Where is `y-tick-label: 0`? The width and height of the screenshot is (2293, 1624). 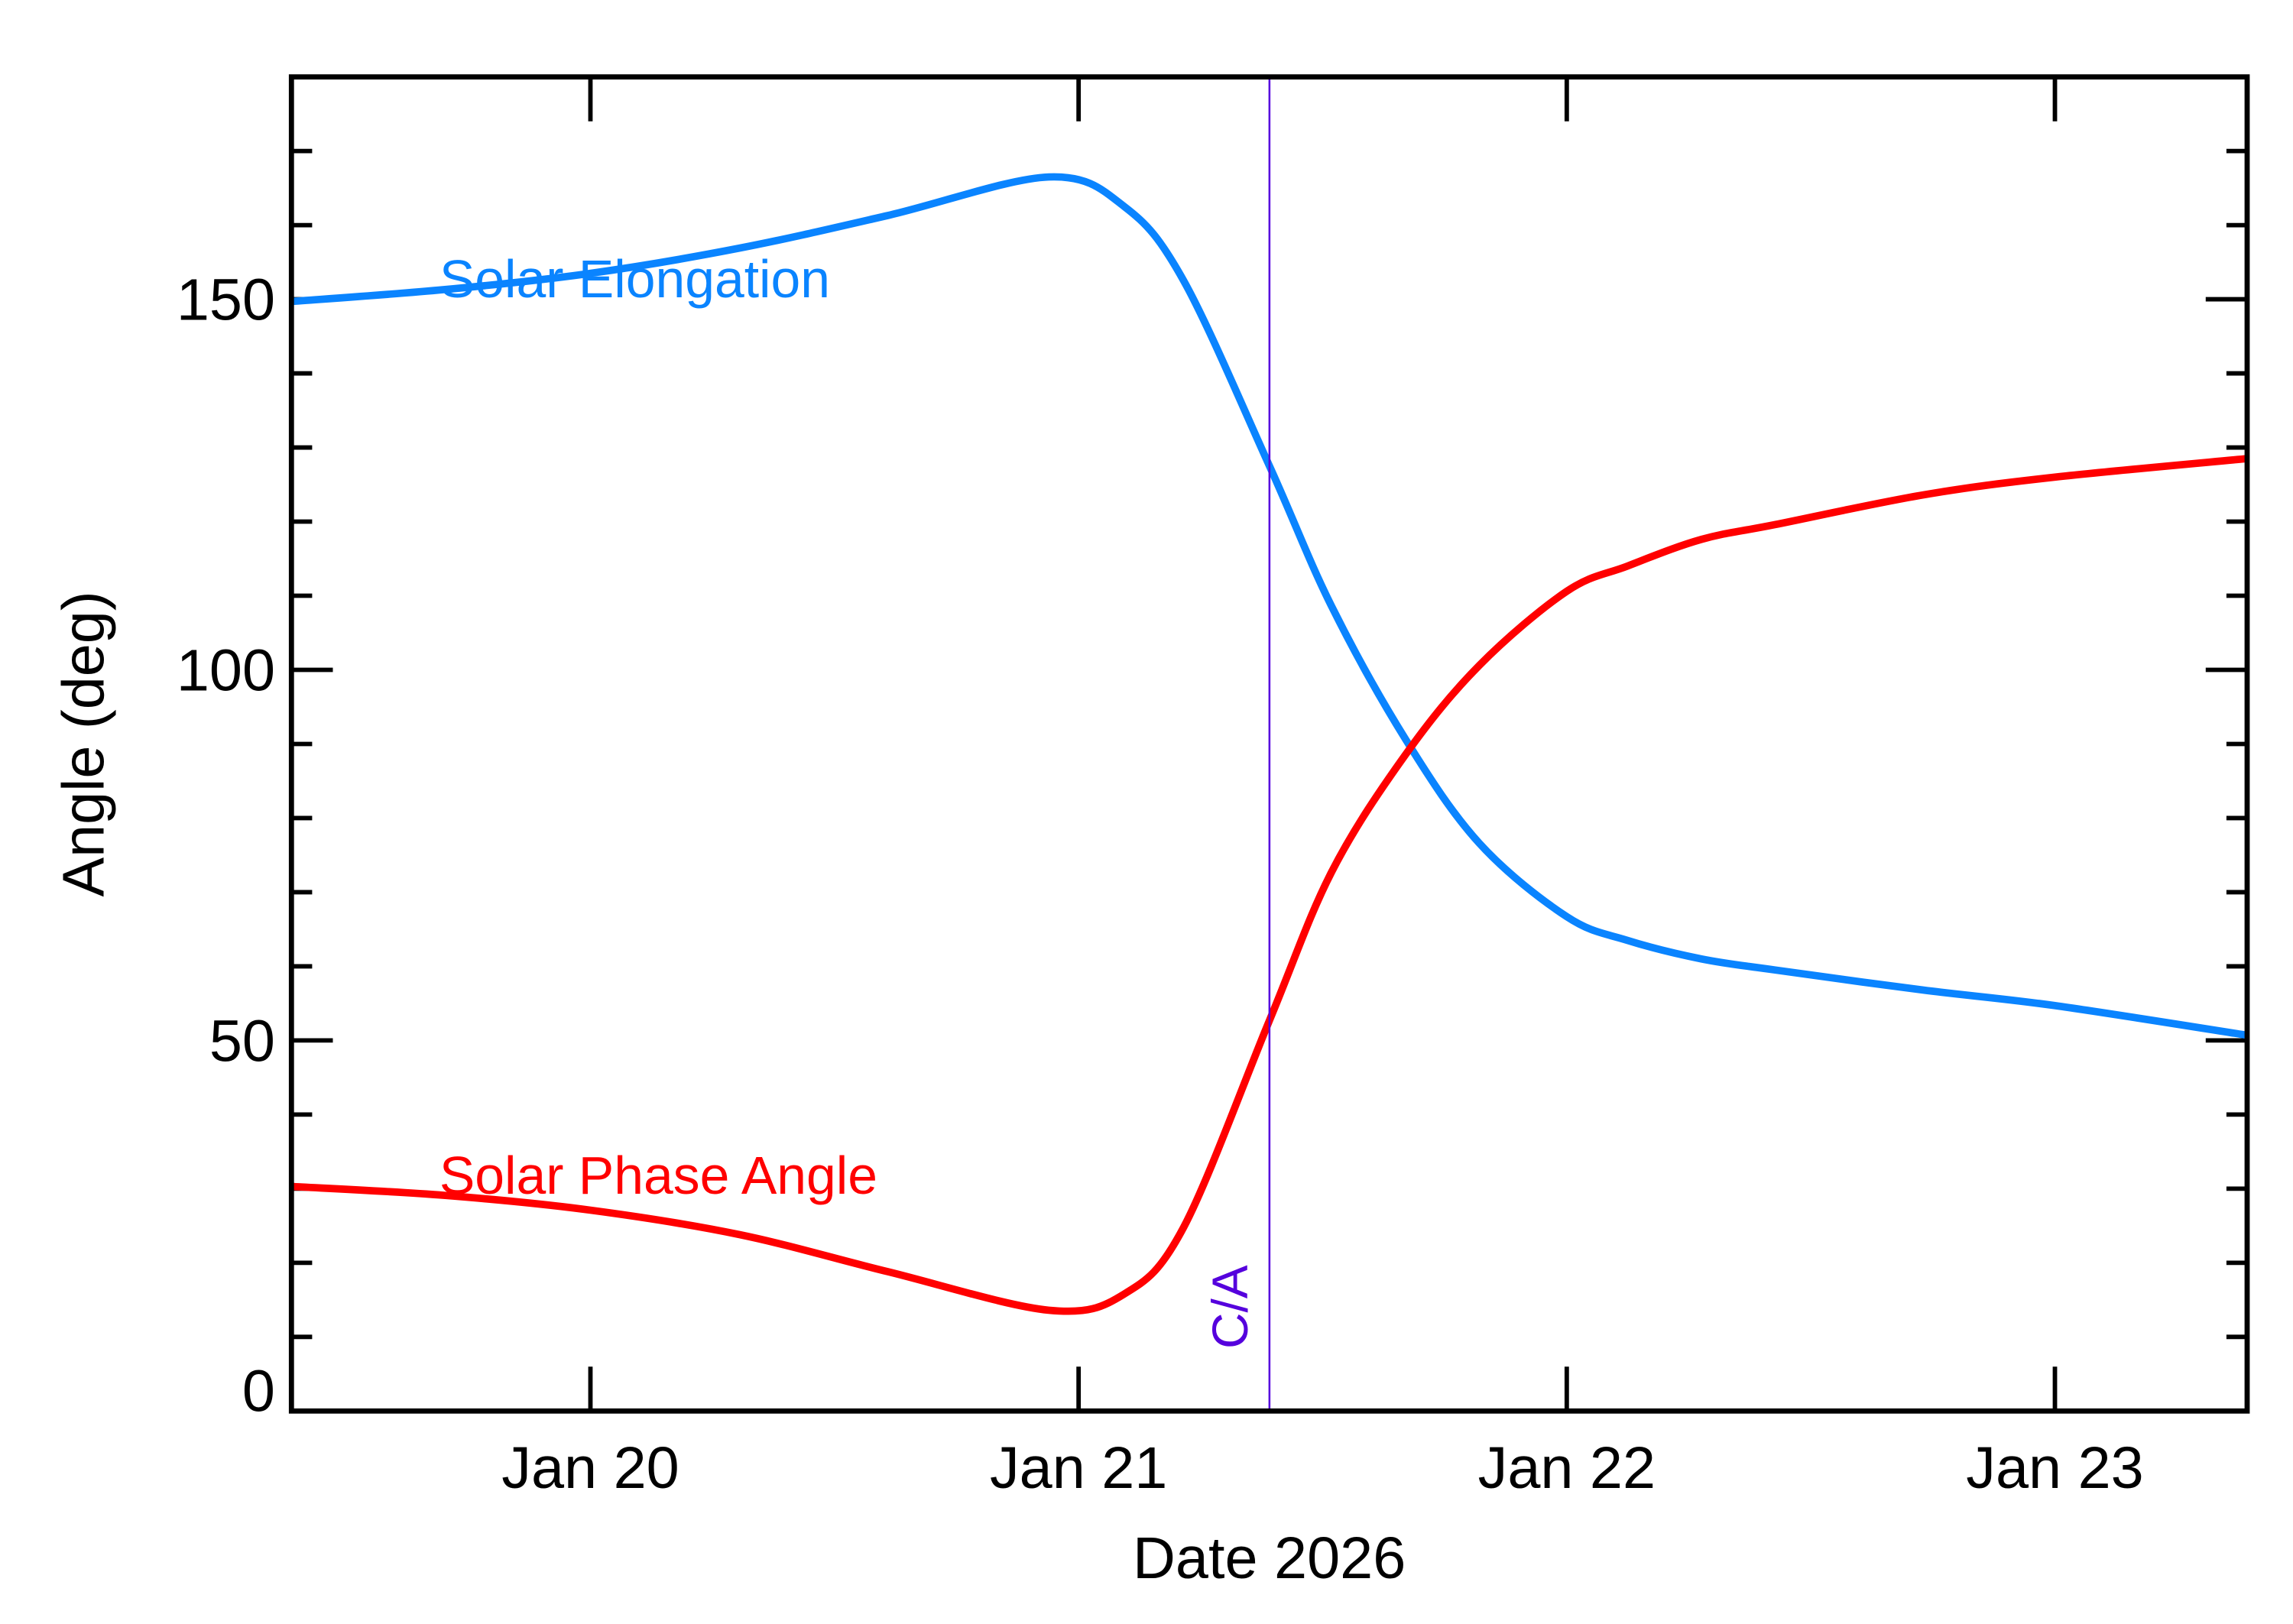 y-tick-label: 0 is located at coordinates (258, 1391).